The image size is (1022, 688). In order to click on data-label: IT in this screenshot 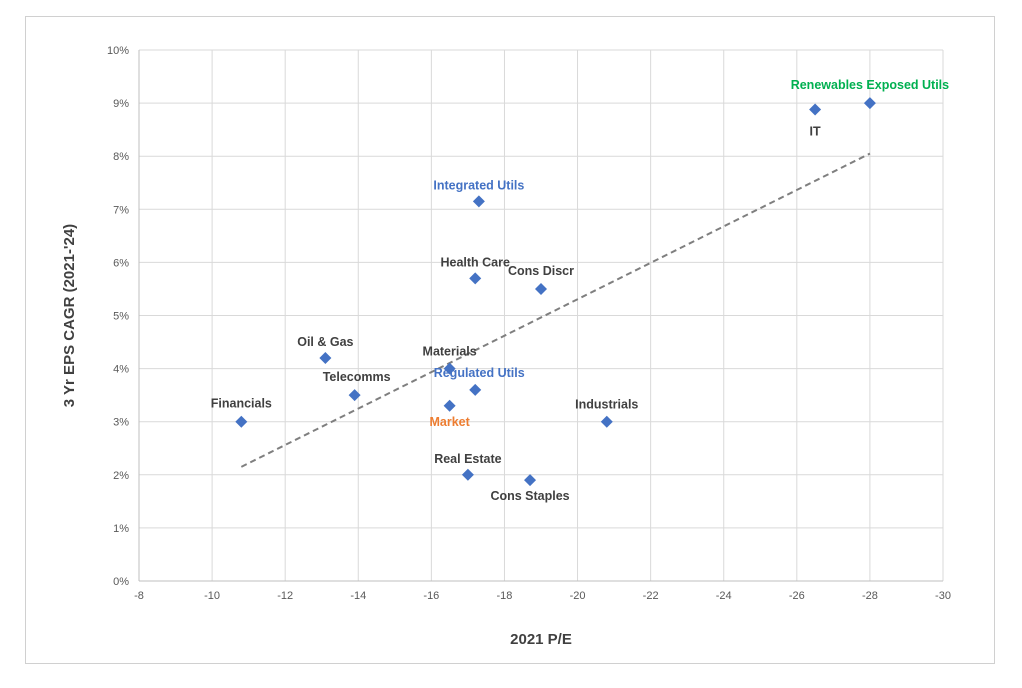, I will do `click(815, 131)`.